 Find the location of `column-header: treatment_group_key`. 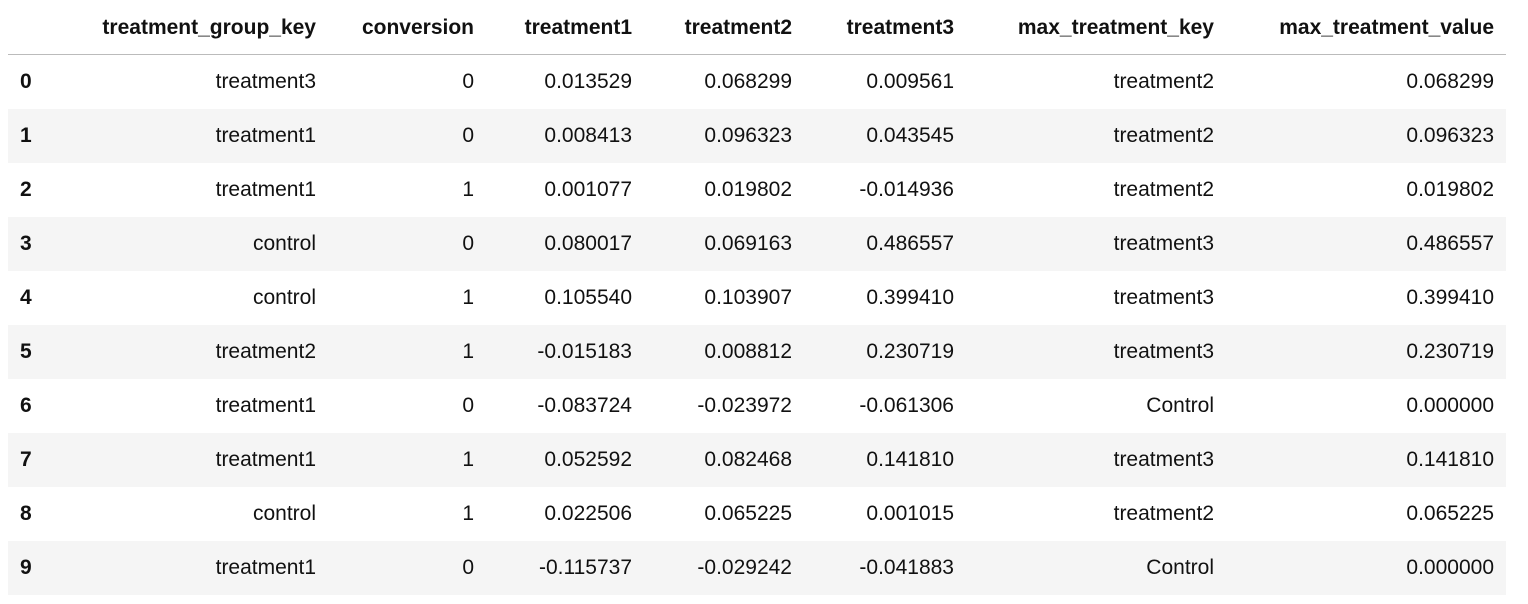

column-header: treatment_group_key is located at coordinates (187, 28).